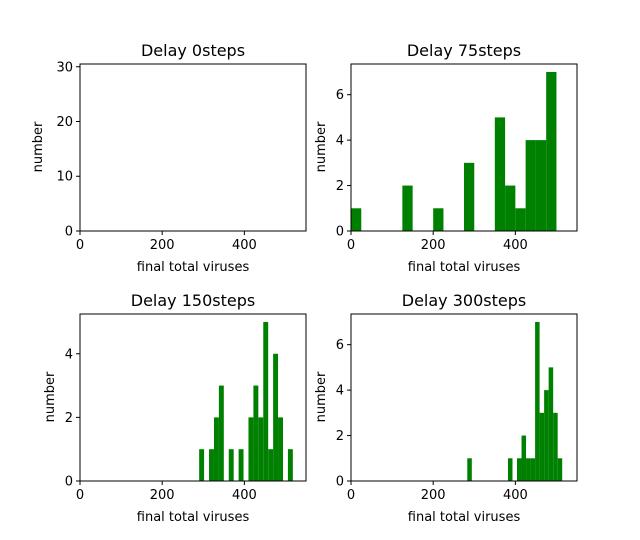 The width and height of the screenshot is (640, 540). What do you see at coordinates (464, 50) in the screenshot?
I see `chart-title: Delay 75steps` at bounding box center [464, 50].